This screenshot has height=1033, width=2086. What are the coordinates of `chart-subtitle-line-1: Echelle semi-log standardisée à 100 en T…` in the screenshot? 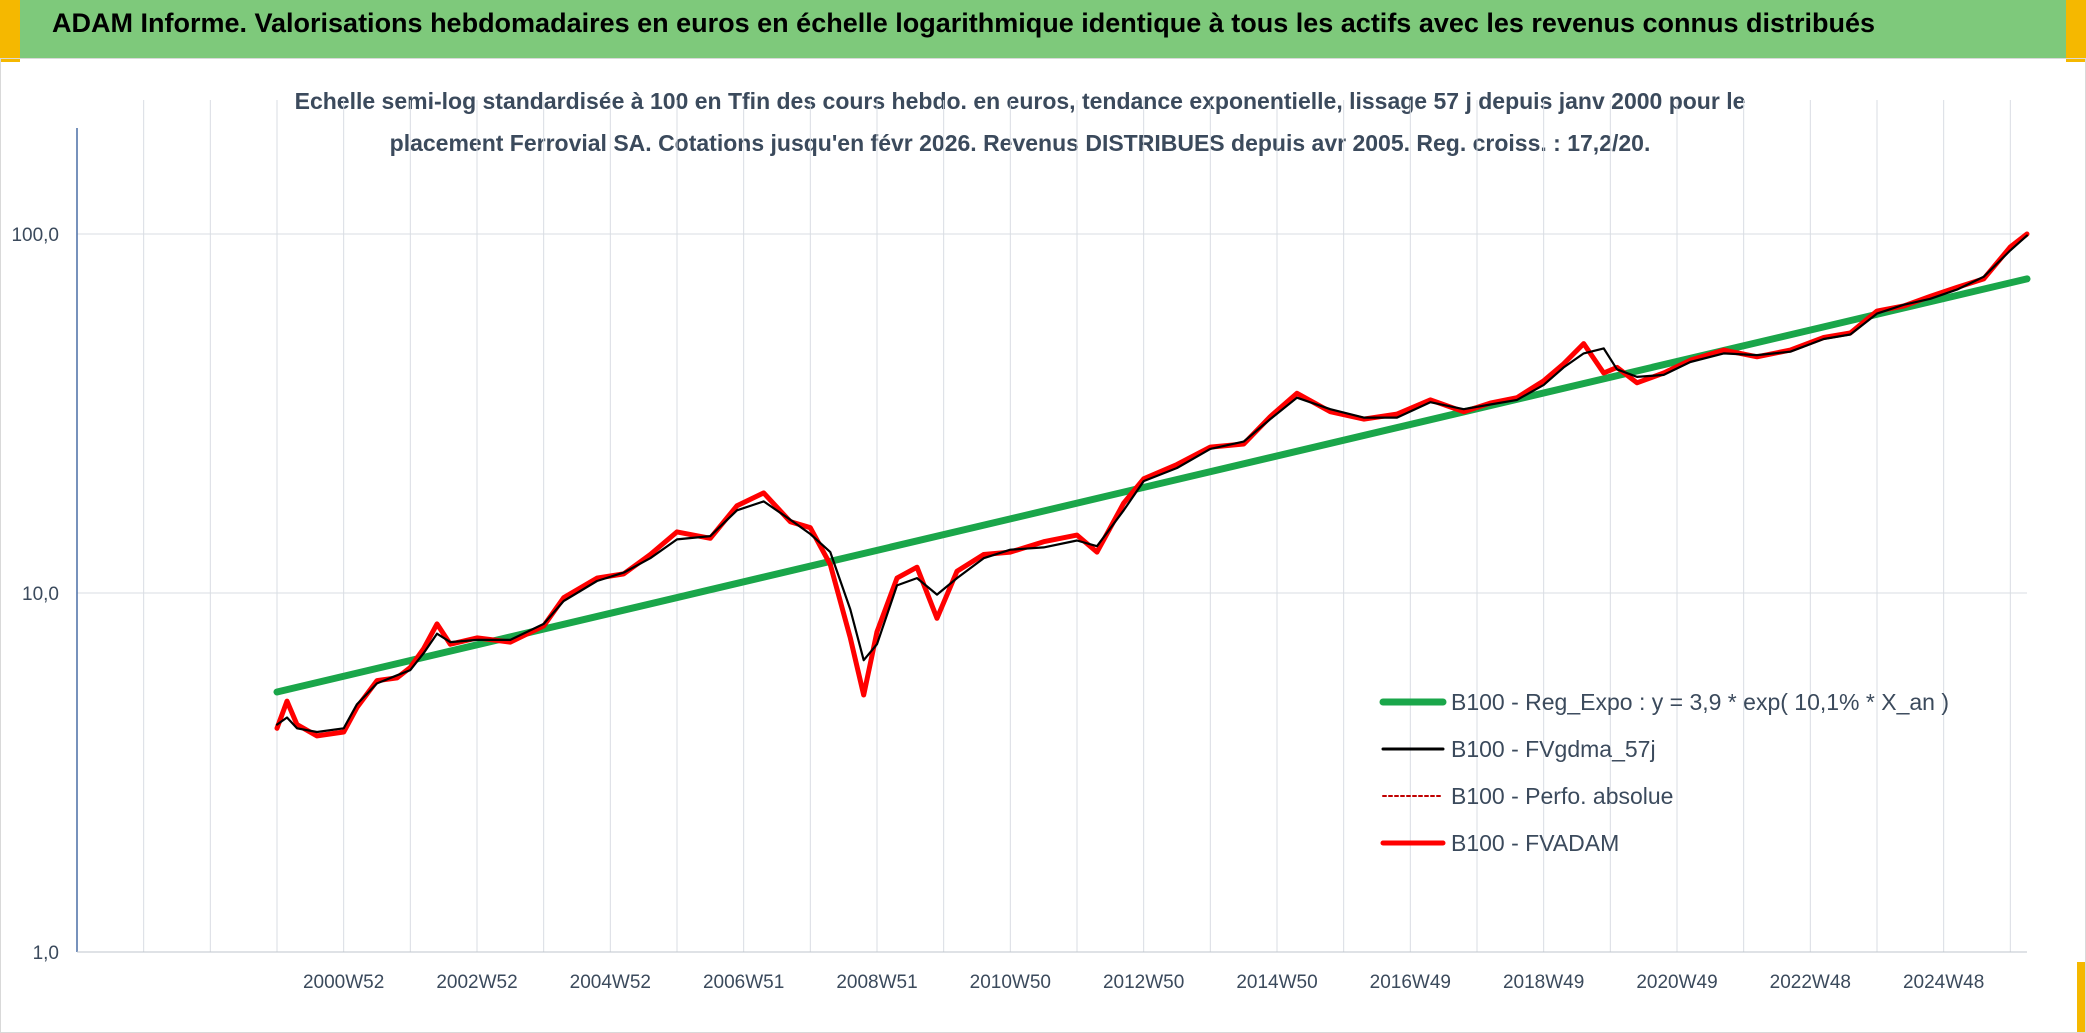 It's located at (1020, 101).